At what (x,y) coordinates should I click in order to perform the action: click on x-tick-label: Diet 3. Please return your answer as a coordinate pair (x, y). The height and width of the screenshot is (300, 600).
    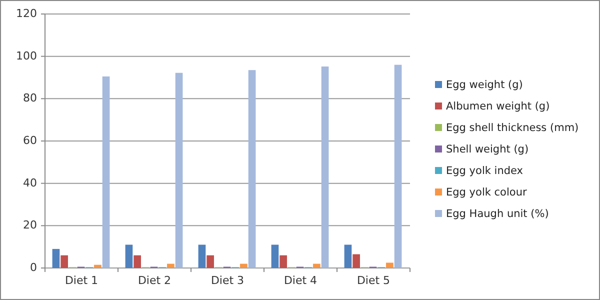
    Looking at the image, I should click on (227, 280).